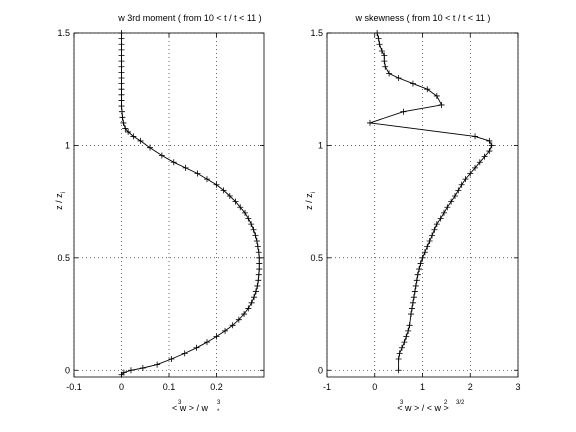 The width and height of the screenshot is (576, 432). What do you see at coordinates (63, 33) in the screenshot?
I see `moment-chart-ytick-label: 1.5` at bounding box center [63, 33].